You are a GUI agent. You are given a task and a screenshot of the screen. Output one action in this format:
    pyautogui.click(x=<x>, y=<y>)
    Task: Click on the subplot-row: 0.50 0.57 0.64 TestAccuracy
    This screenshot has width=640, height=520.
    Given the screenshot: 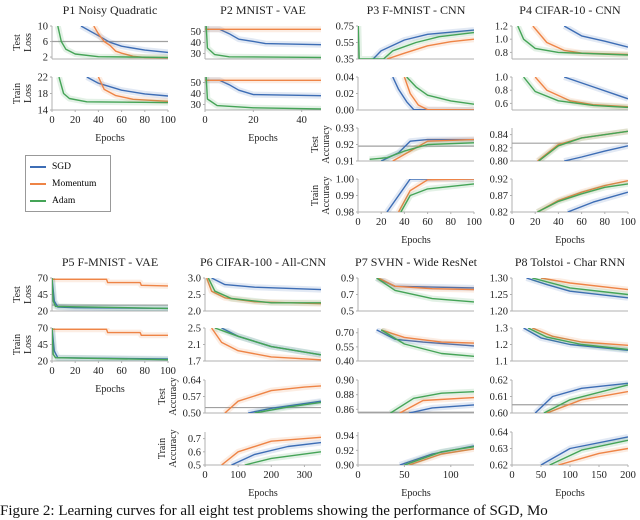 What is the action you would take?
    pyautogui.click(x=239, y=398)
    